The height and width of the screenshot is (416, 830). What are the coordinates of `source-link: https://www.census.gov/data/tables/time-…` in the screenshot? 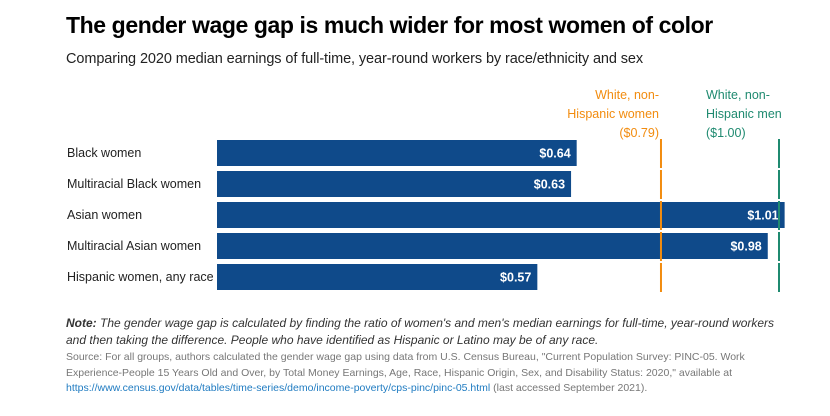 It's located at (278, 388).